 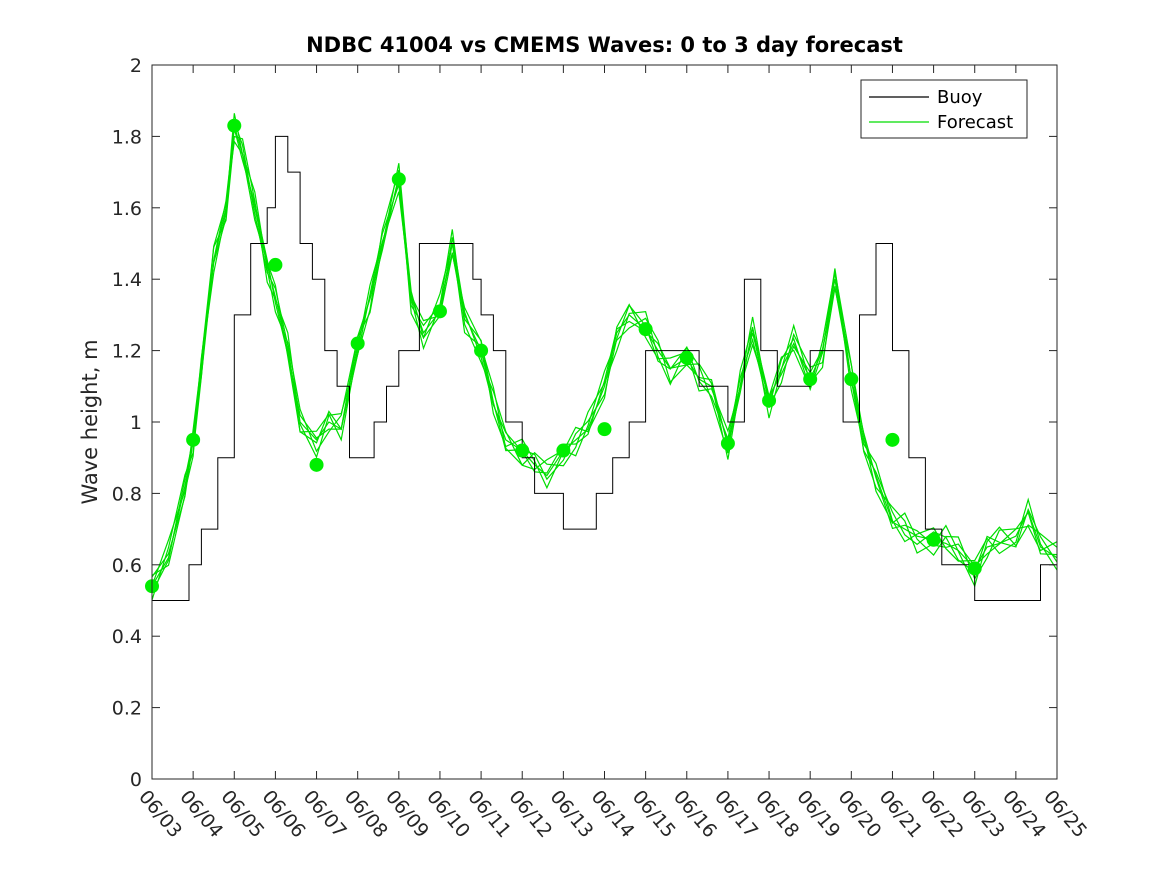 I want to click on y-tick-label: 2, so click(x=136, y=66).